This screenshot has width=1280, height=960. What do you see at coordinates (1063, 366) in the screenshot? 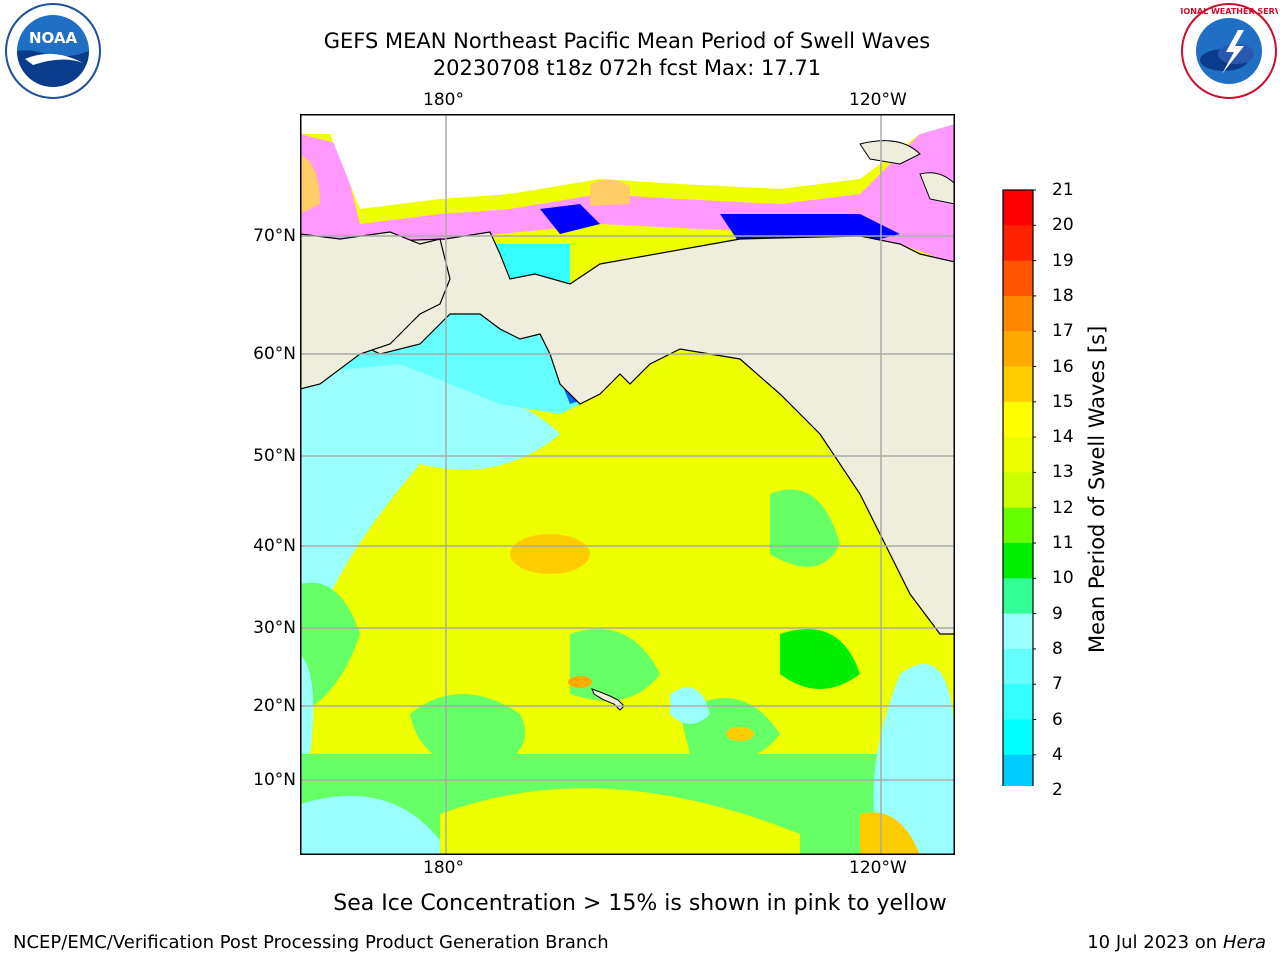
I see `colorbar-tick-label: 16` at bounding box center [1063, 366].